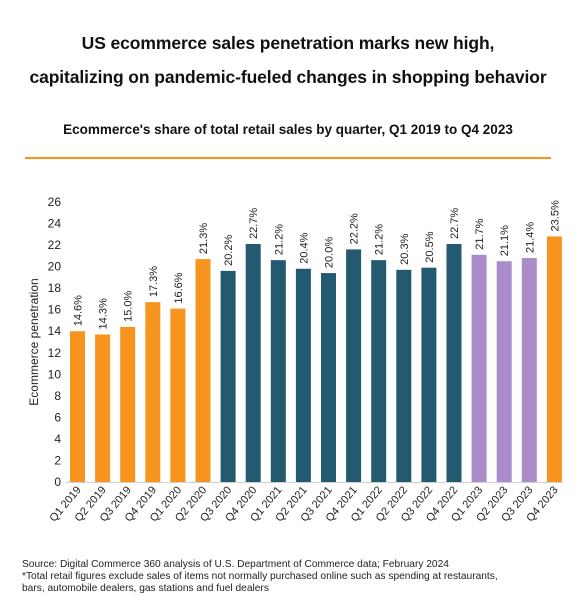 This screenshot has height=612, width=576. What do you see at coordinates (288, 158) in the screenshot?
I see `orange-divider` at bounding box center [288, 158].